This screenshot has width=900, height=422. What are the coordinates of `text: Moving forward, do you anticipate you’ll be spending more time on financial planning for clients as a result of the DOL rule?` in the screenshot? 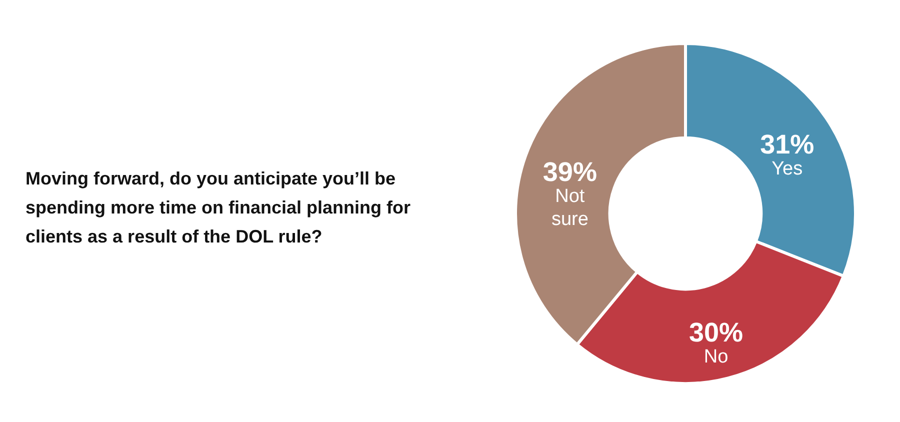 It's located at (218, 207).